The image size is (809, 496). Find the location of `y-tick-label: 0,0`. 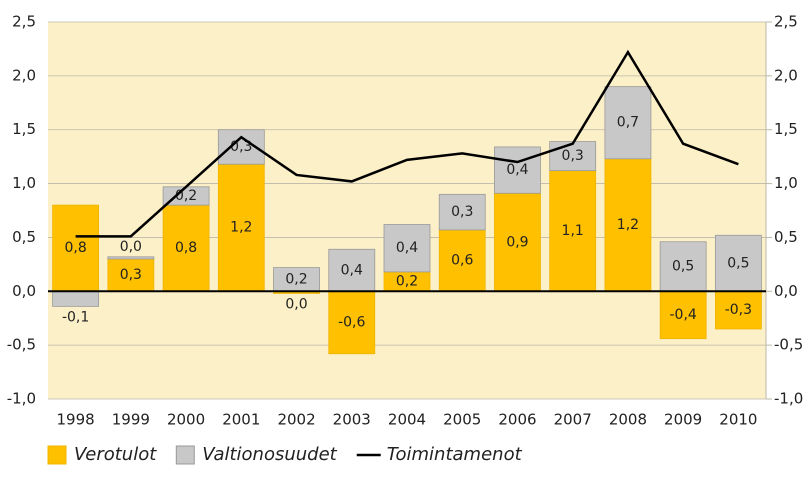

y-tick-label: 0,0 is located at coordinates (24, 291).